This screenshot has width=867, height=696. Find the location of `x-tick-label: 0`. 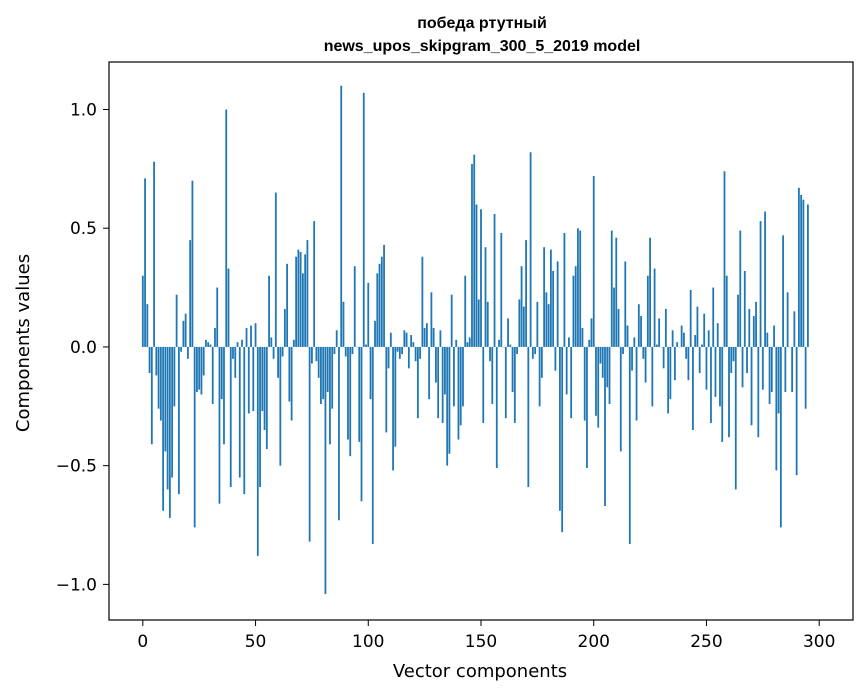

x-tick-label: 0 is located at coordinates (142, 642).